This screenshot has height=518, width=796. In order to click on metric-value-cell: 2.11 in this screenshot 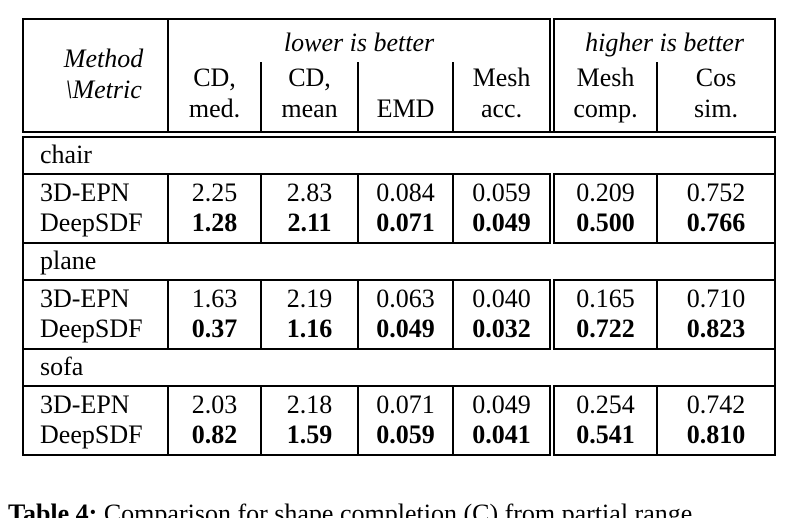, I will do `click(309, 225)`.